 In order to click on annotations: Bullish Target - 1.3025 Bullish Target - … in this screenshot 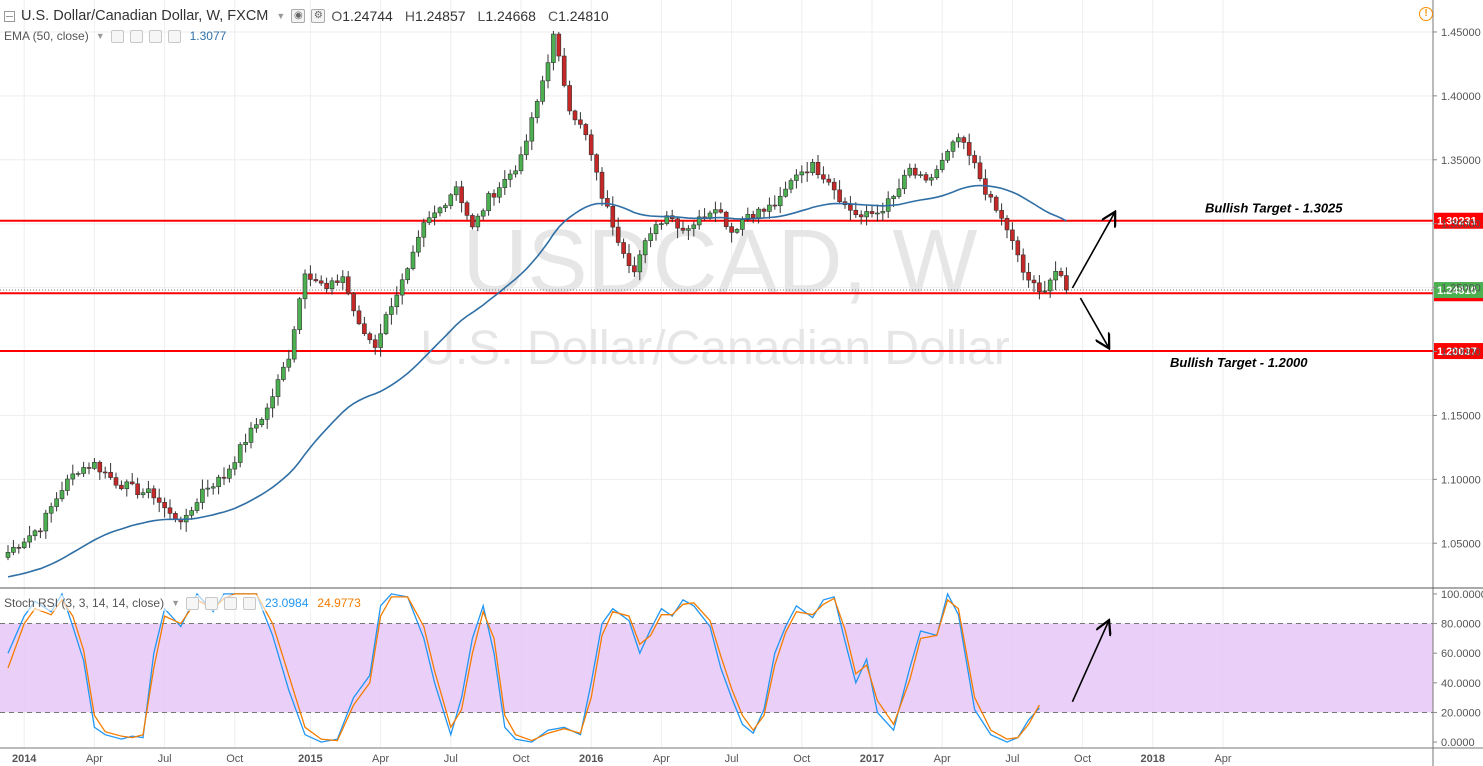, I will do `click(1207, 452)`.